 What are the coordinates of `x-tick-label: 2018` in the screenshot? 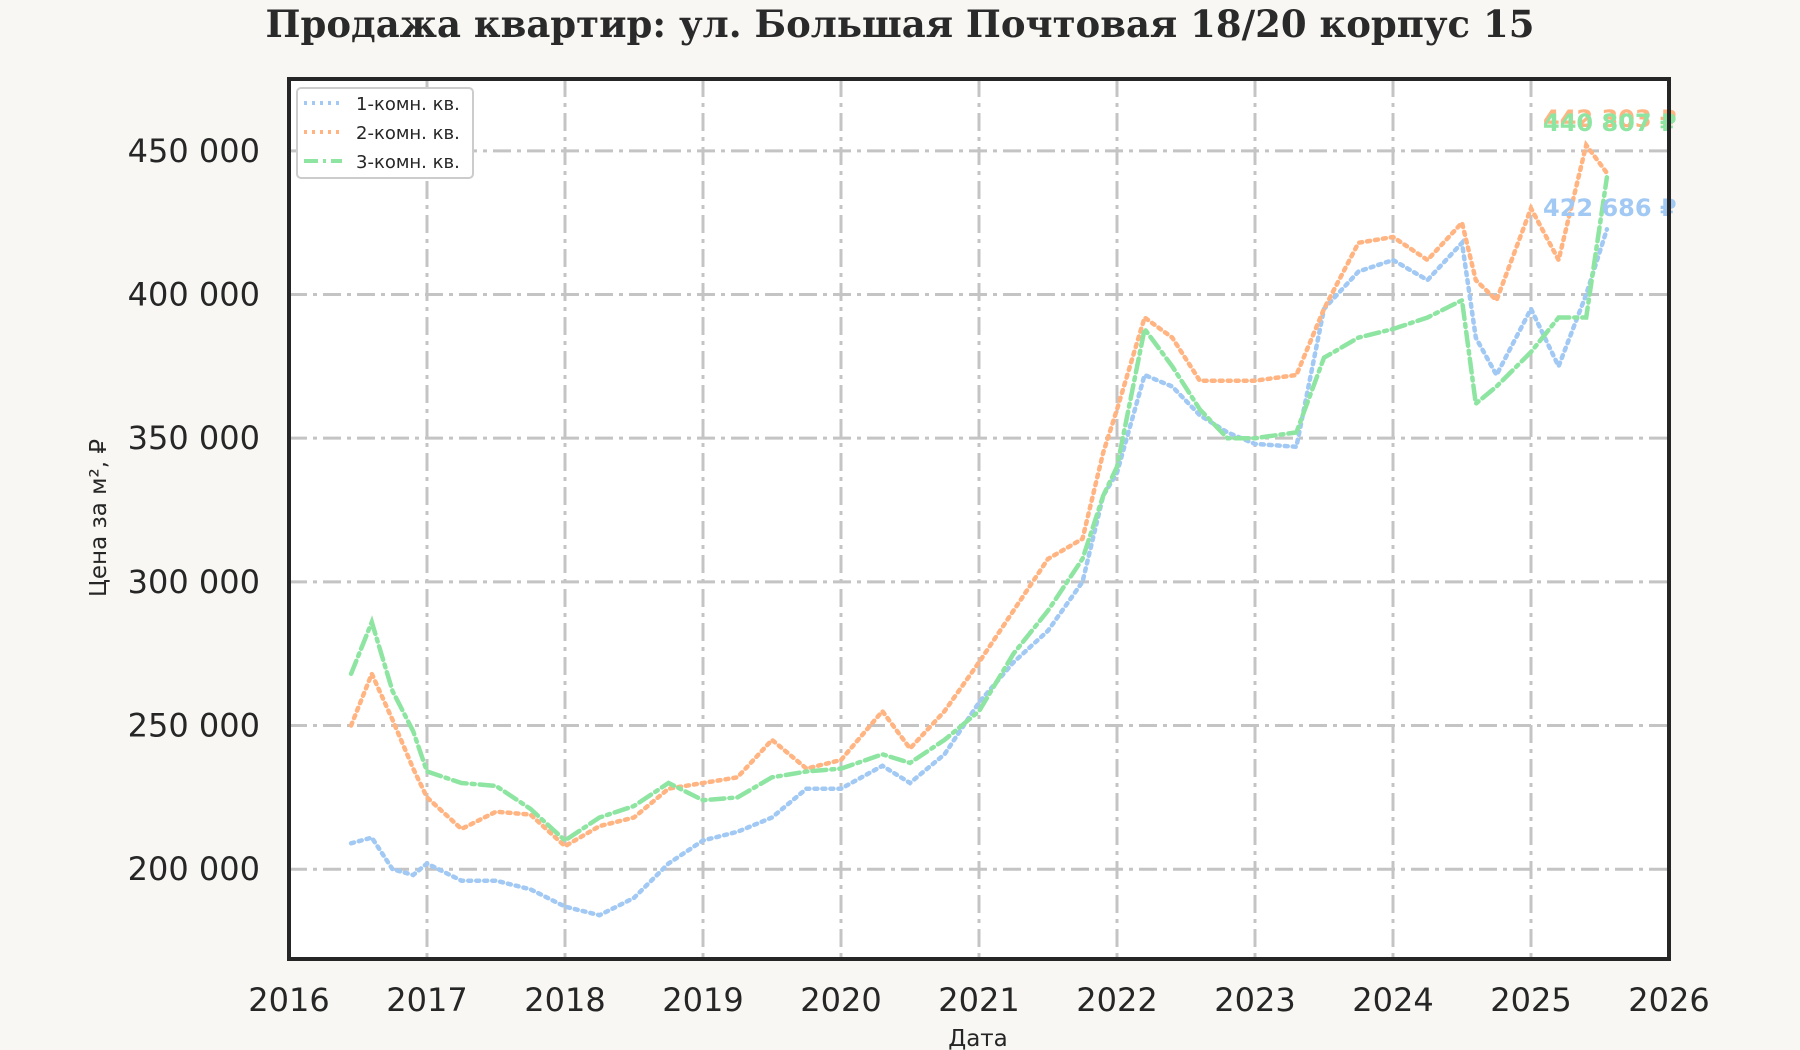 It's located at (564, 1000).